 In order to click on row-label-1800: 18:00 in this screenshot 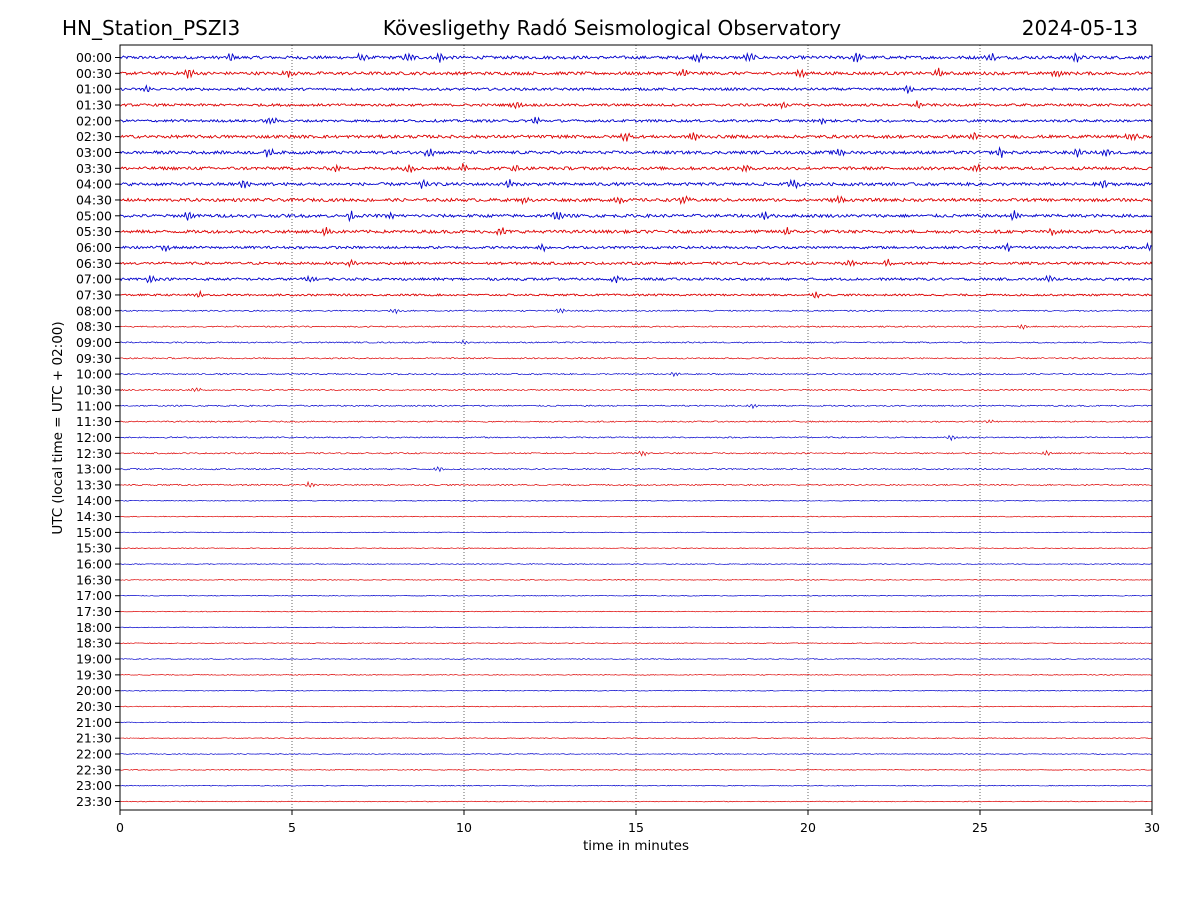, I will do `click(94, 627)`.